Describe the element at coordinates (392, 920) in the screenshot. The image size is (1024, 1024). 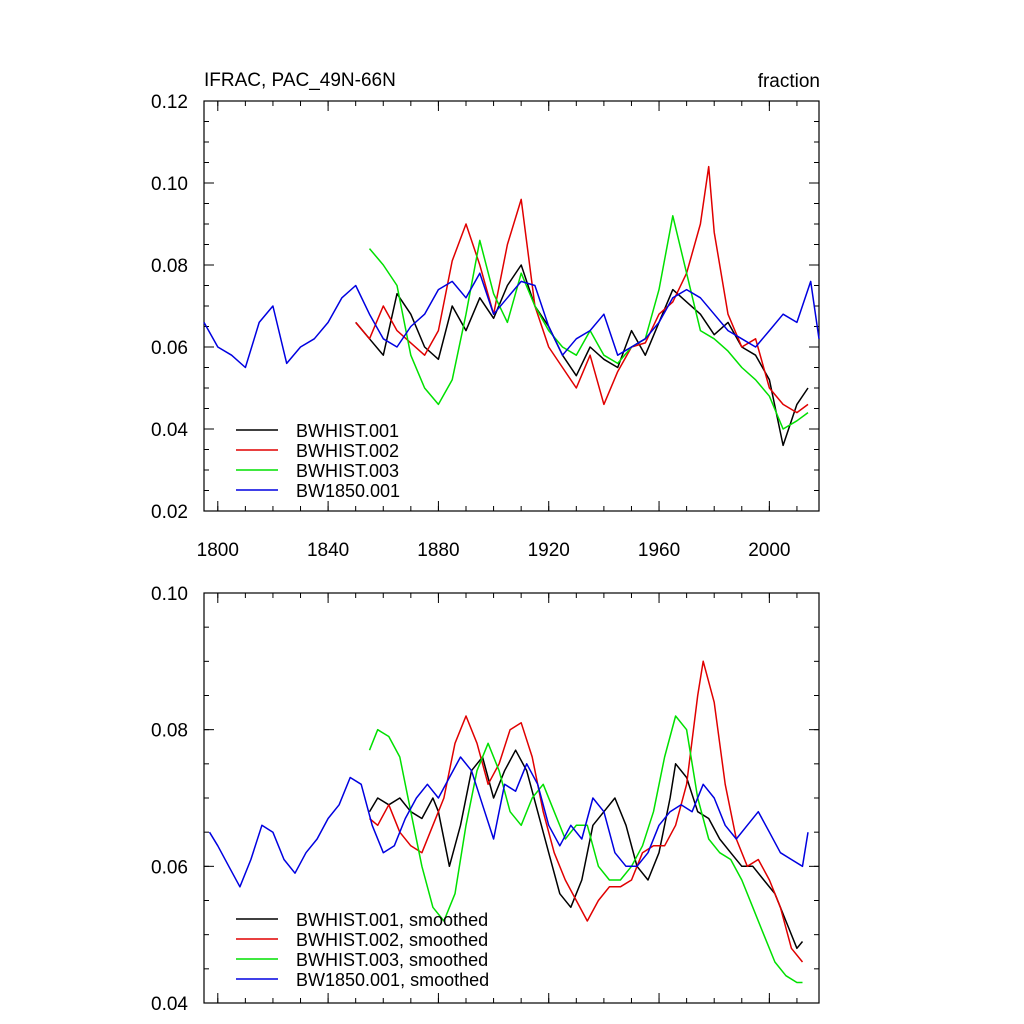
I see `legend-label: BWHIST.001, smoothed` at that location.